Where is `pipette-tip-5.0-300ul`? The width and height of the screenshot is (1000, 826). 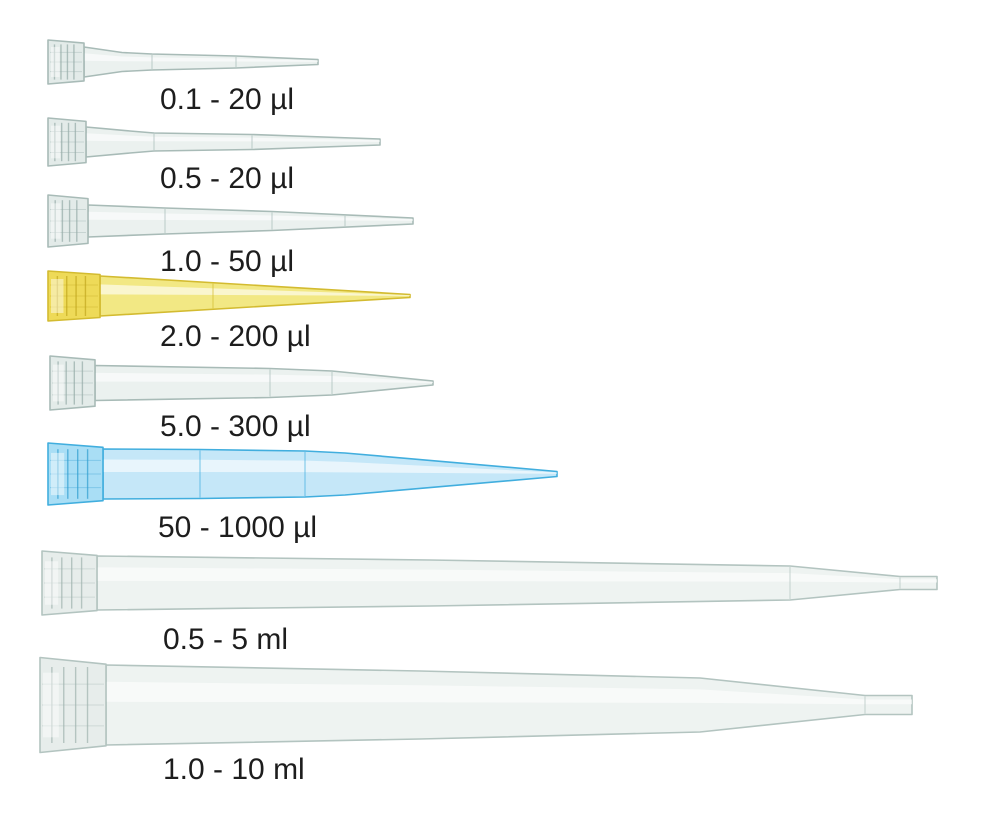
pipette-tip-5.0-300ul is located at coordinates (241, 383).